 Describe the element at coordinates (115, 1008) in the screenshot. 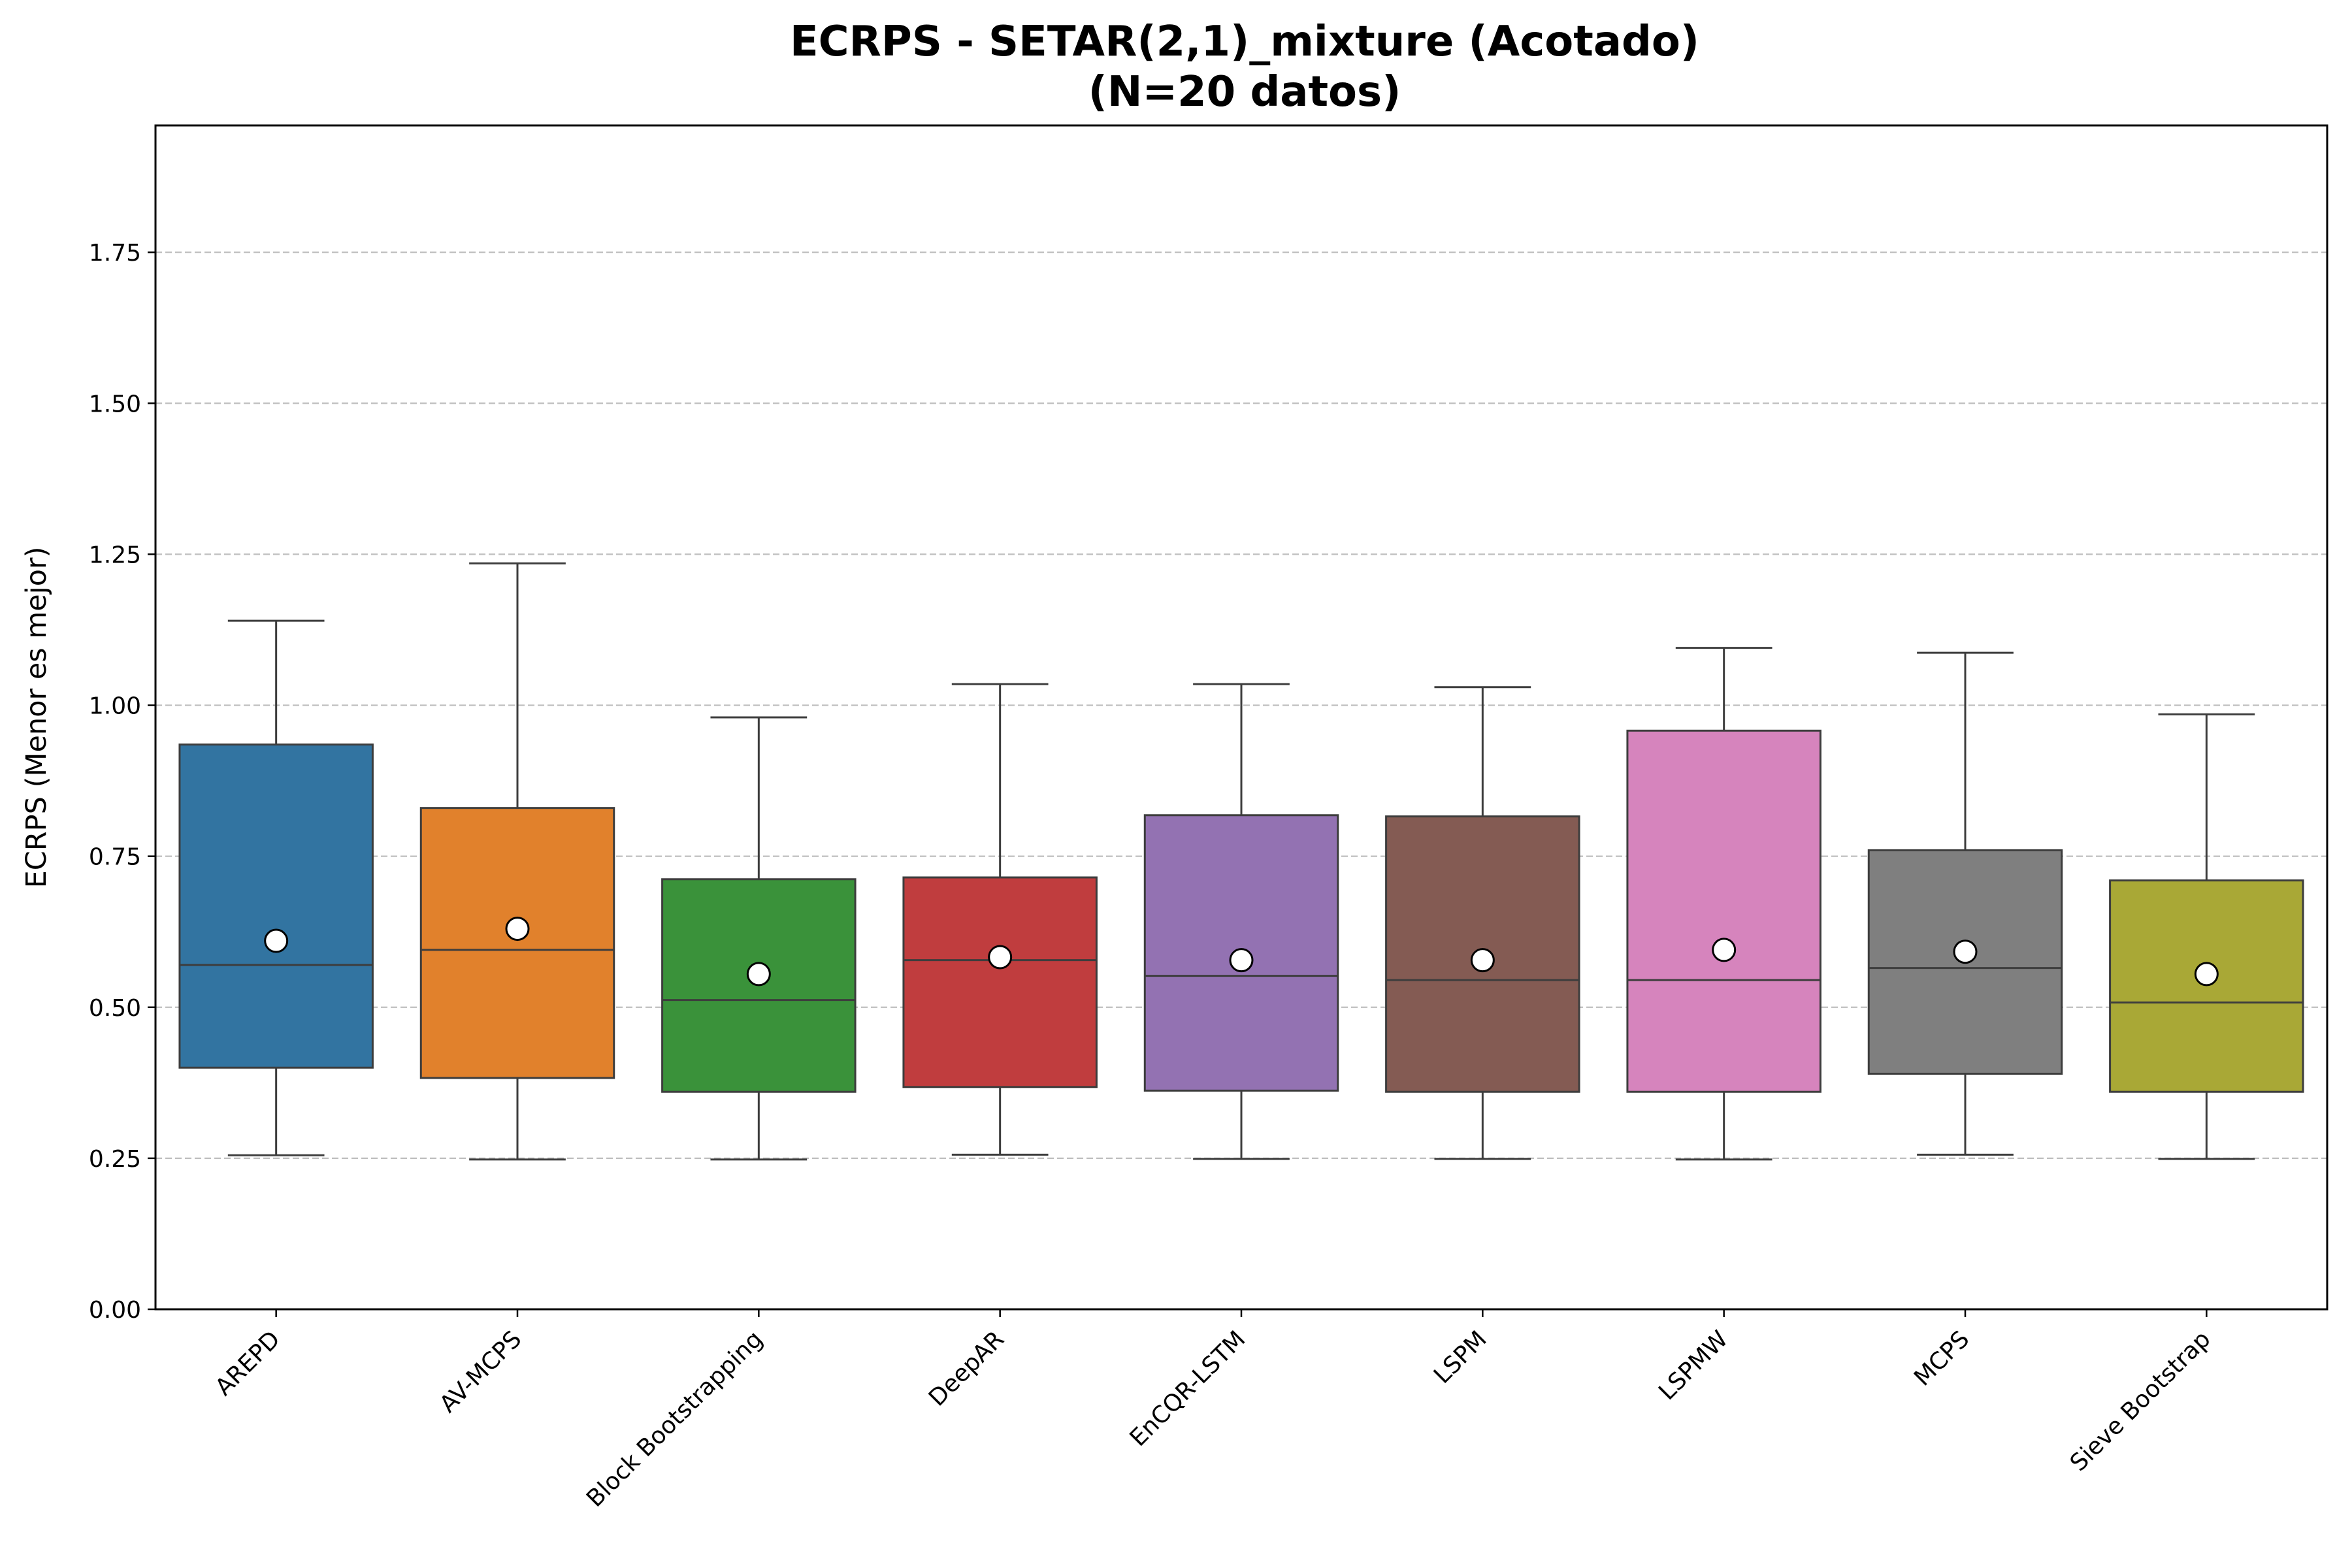

I see `y-tick-label: 0.50` at that location.